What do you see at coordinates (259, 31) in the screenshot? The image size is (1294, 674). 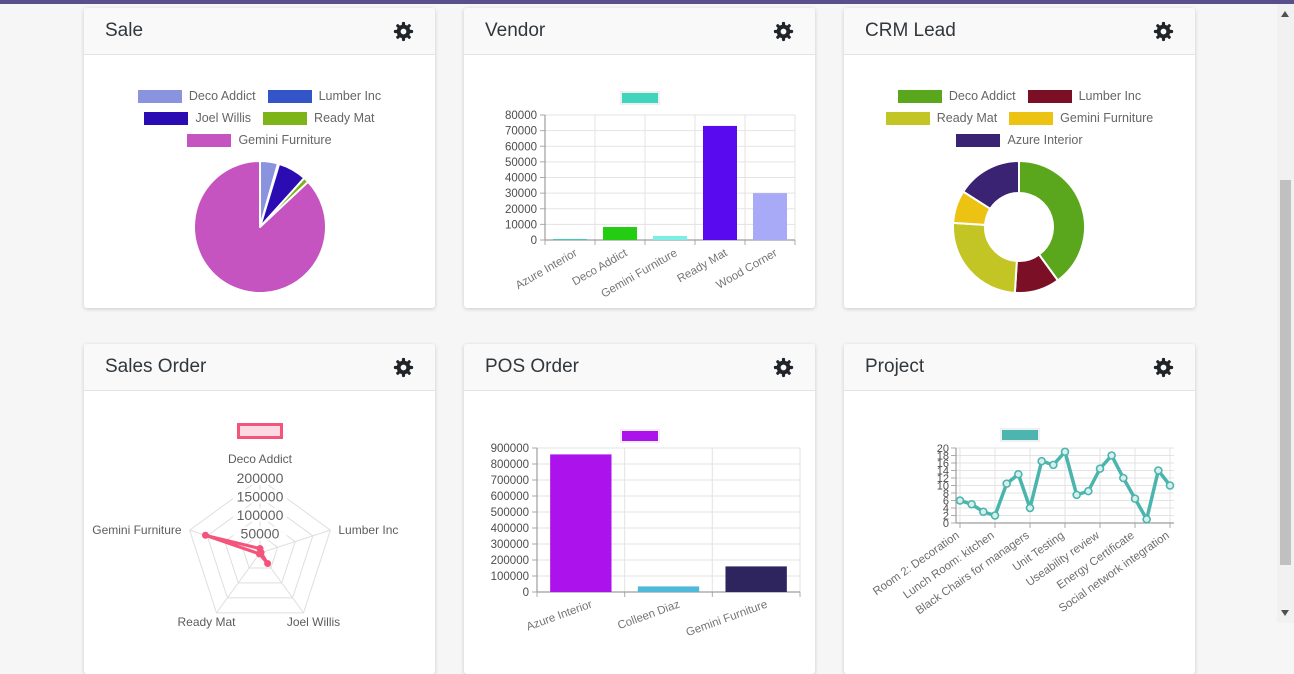 I see `card-header: Sale` at bounding box center [259, 31].